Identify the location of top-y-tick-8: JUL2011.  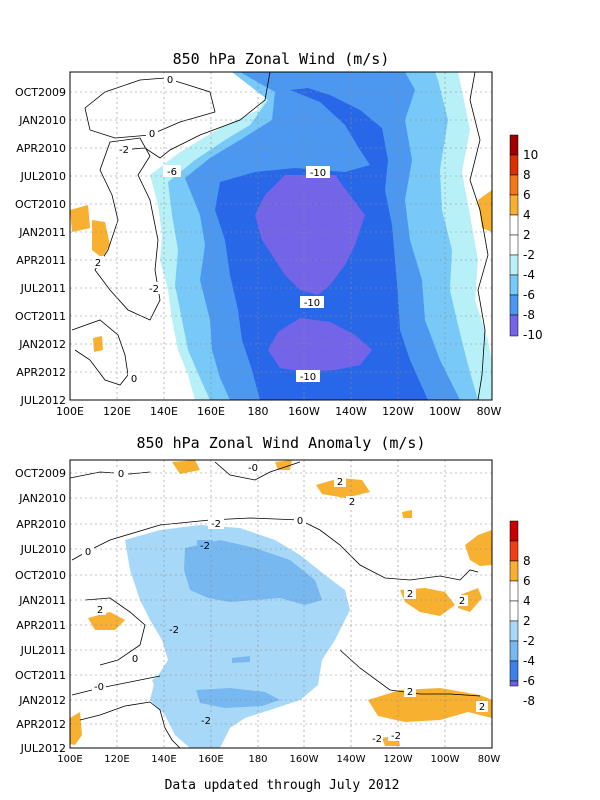
(43, 288).